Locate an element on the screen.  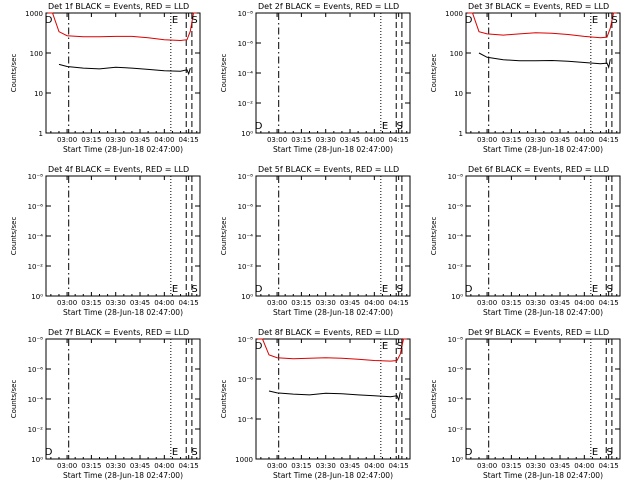
panel-title: Det 4f BLACK = Events, RED = LLD is located at coordinates (118, 169).